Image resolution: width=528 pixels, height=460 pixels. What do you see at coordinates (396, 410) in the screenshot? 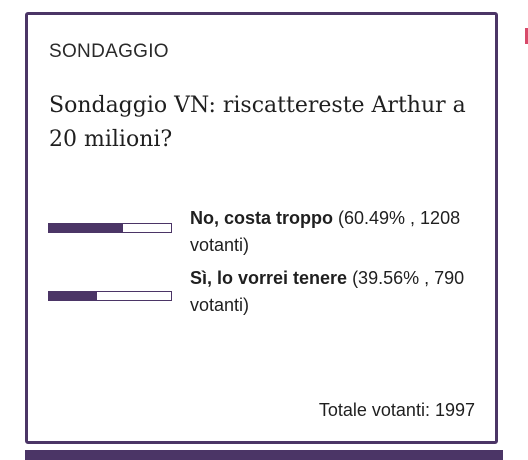
I see `total-votes: Totale votanti: 1997` at bounding box center [396, 410].